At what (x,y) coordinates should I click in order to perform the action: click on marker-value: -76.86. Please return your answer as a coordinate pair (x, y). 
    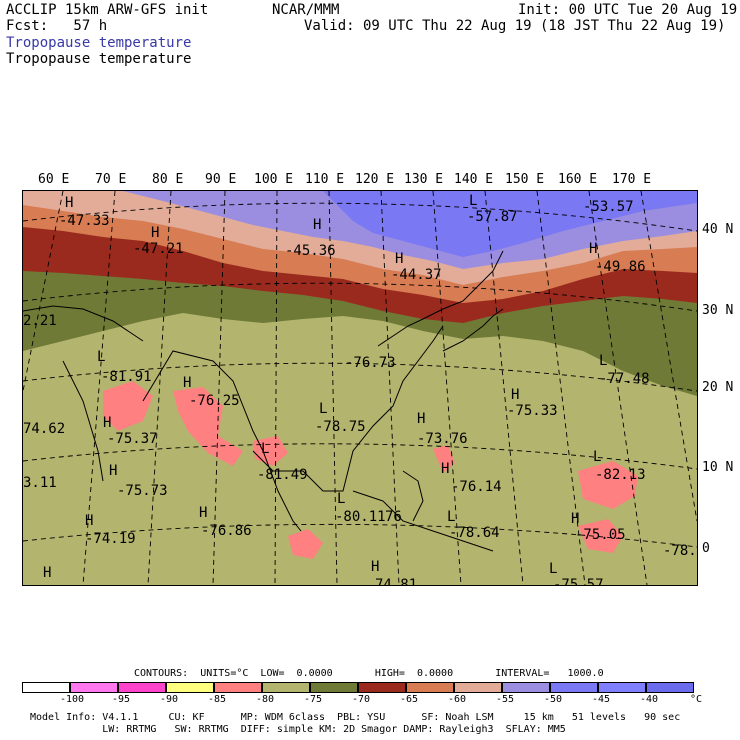
    Looking at the image, I should click on (226, 531).